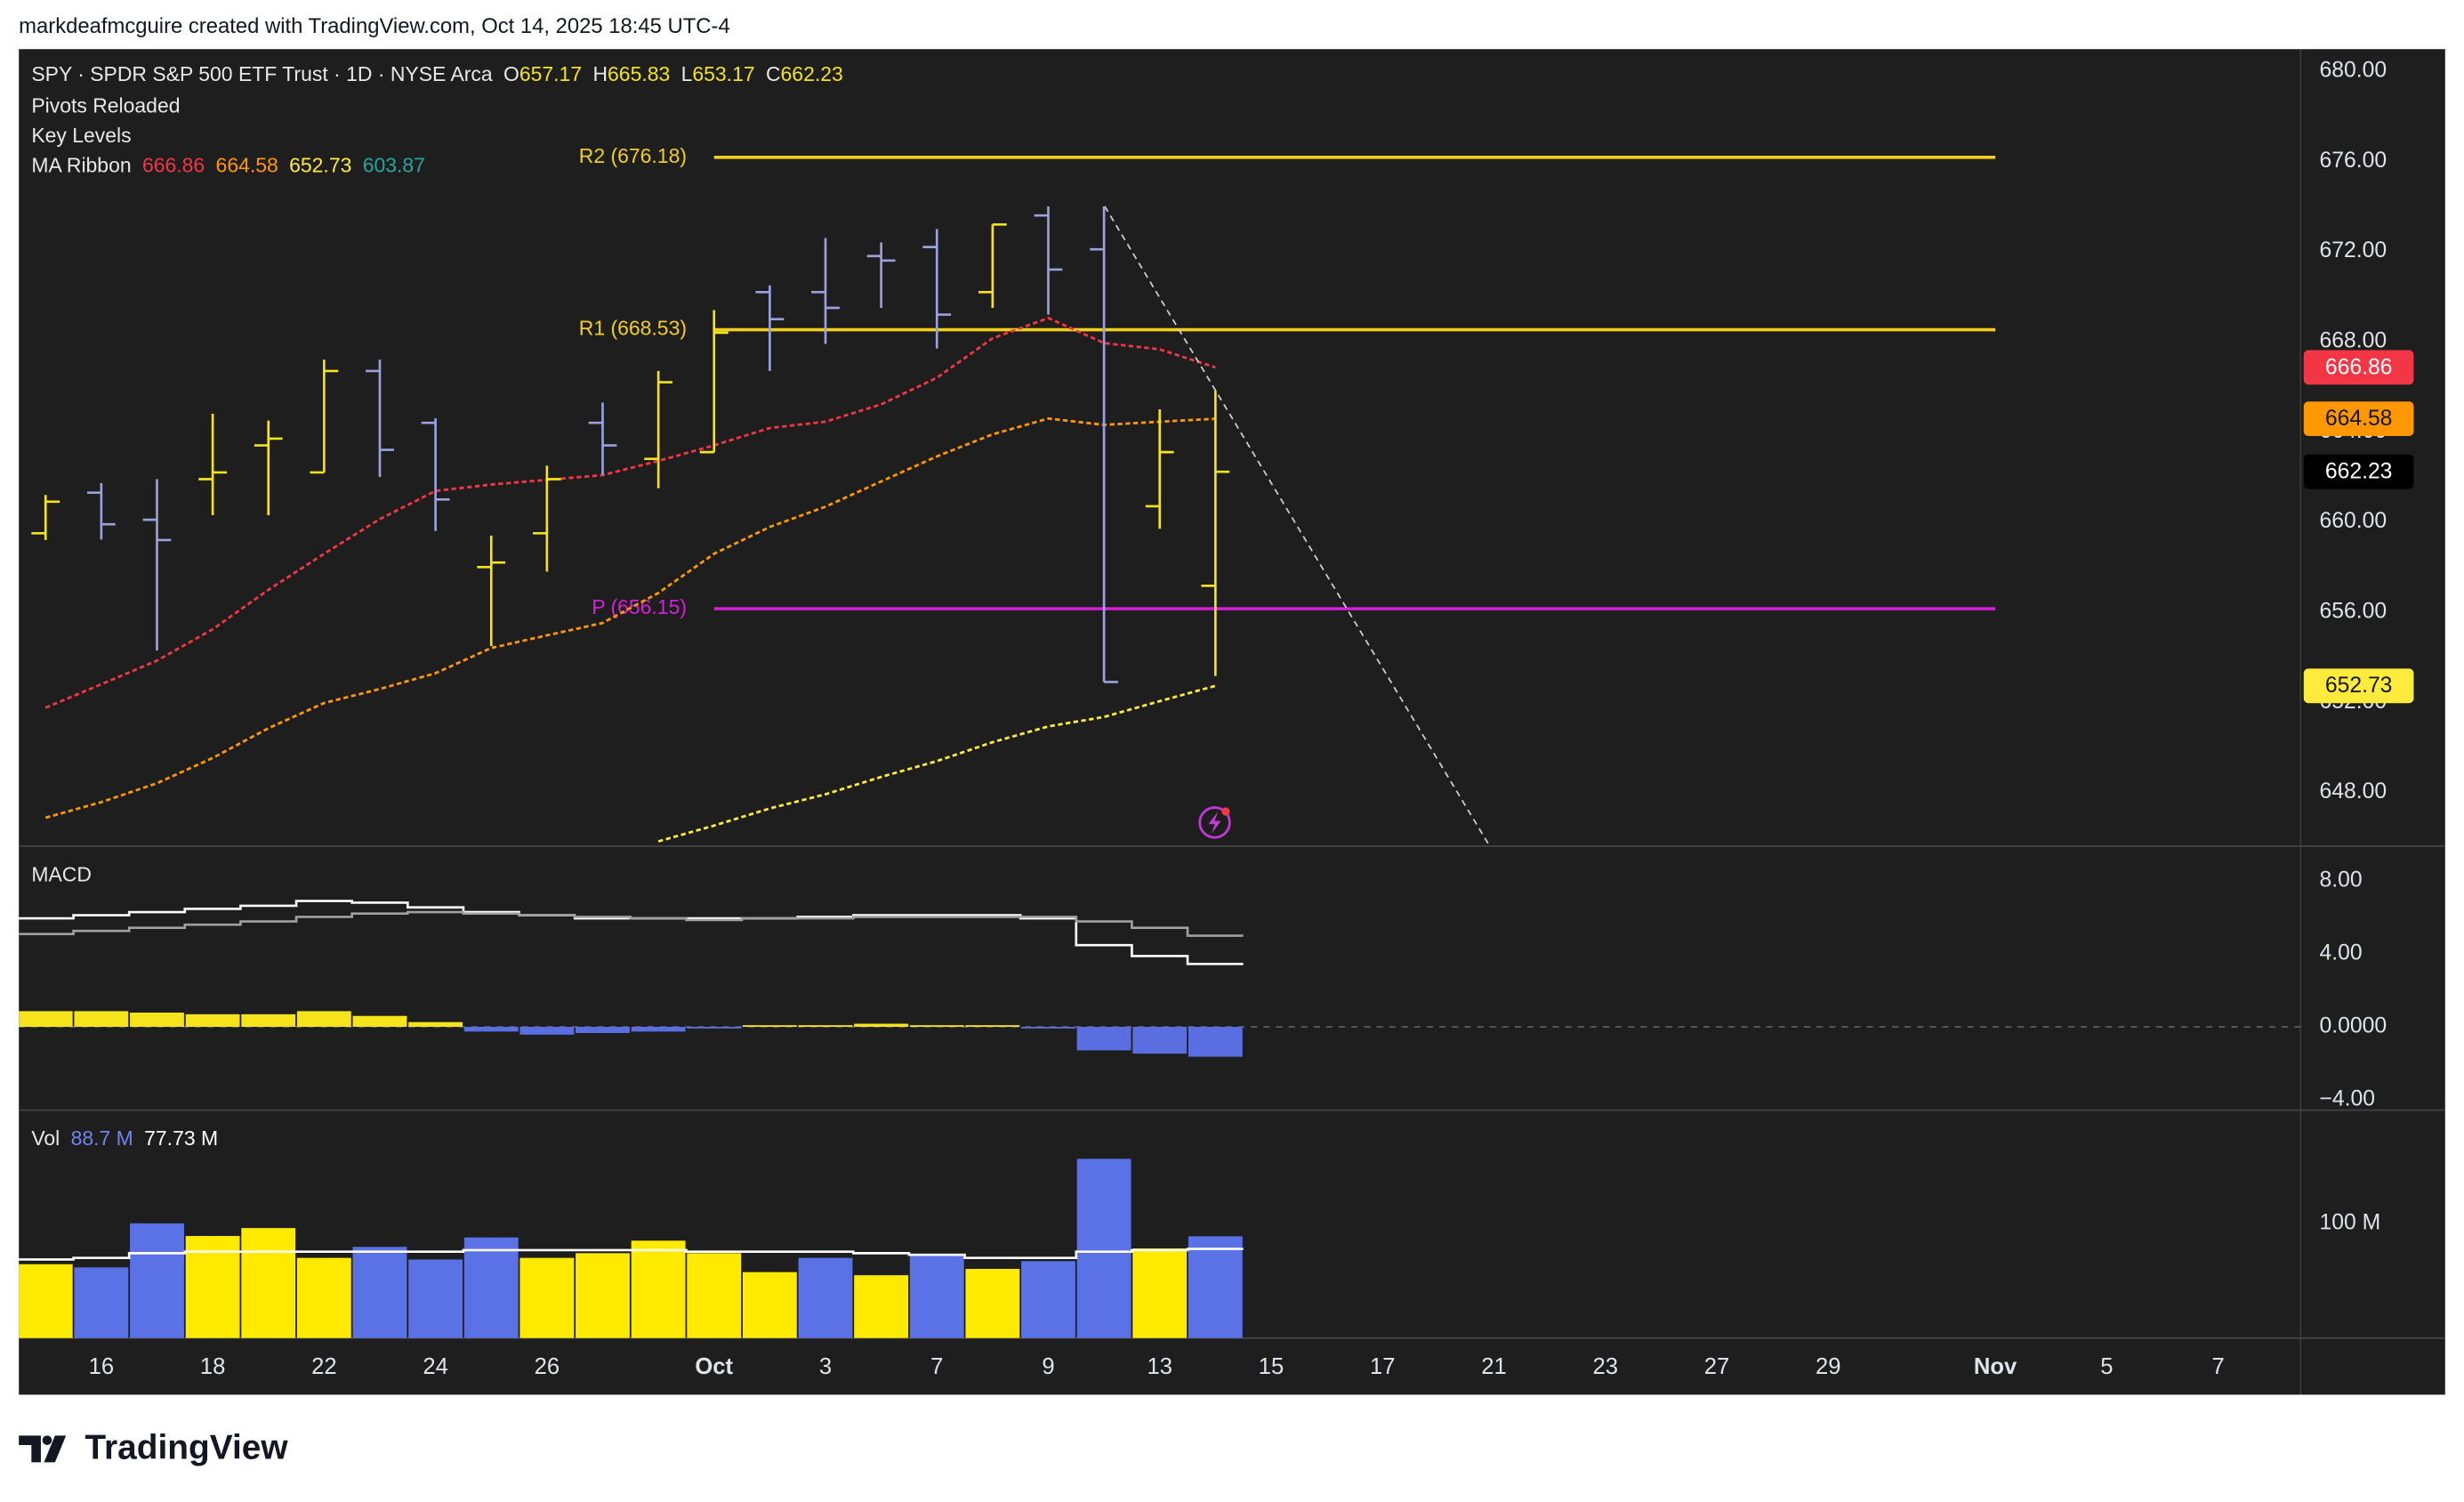 The width and height of the screenshot is (2464, 1502). Describe the element at coordinates (812, 73) in the screenshot. I see `legend-item: 662.23` at that location.